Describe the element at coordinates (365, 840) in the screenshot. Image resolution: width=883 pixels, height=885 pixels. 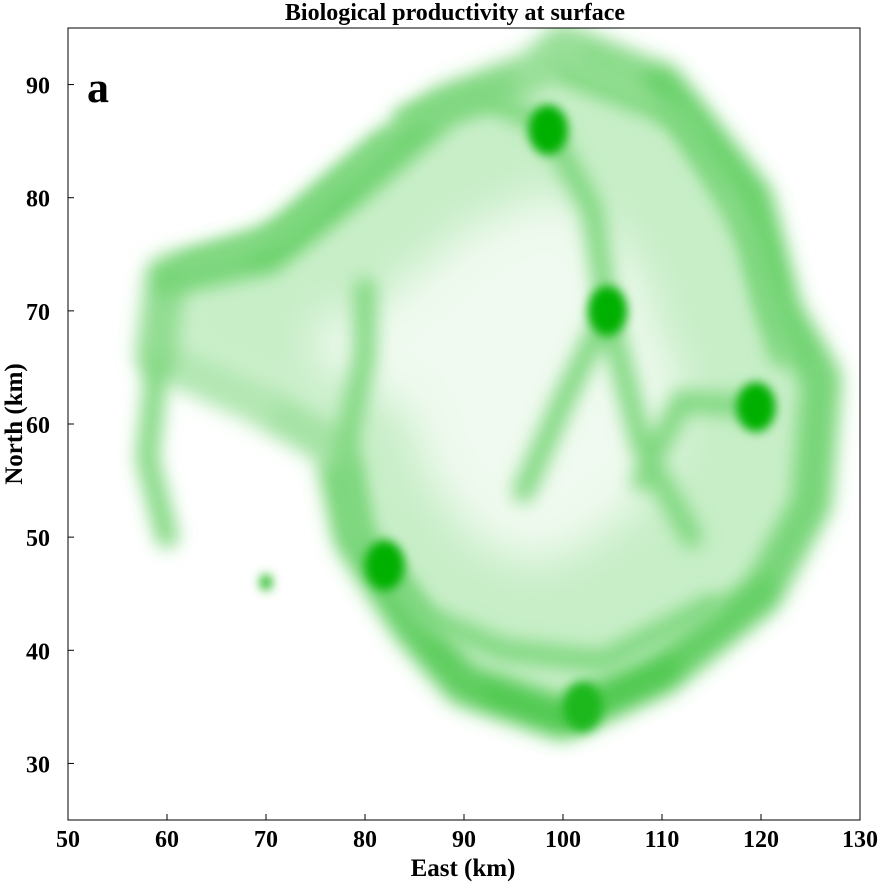
I see `x-tick-label: 80` at that location.